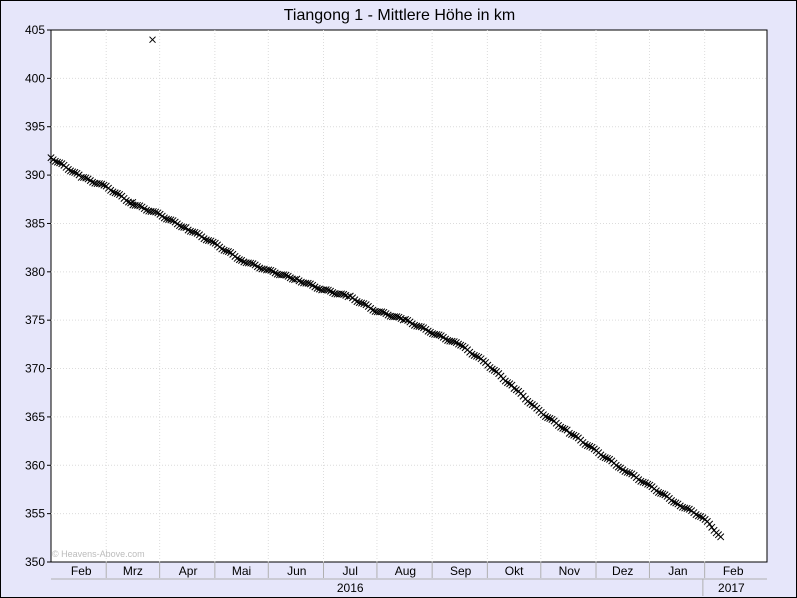 This screenshot has height=598, width=797. Describe the element at coordinates (152, 40) in the screenshot. I see `outlier-point` at that location.